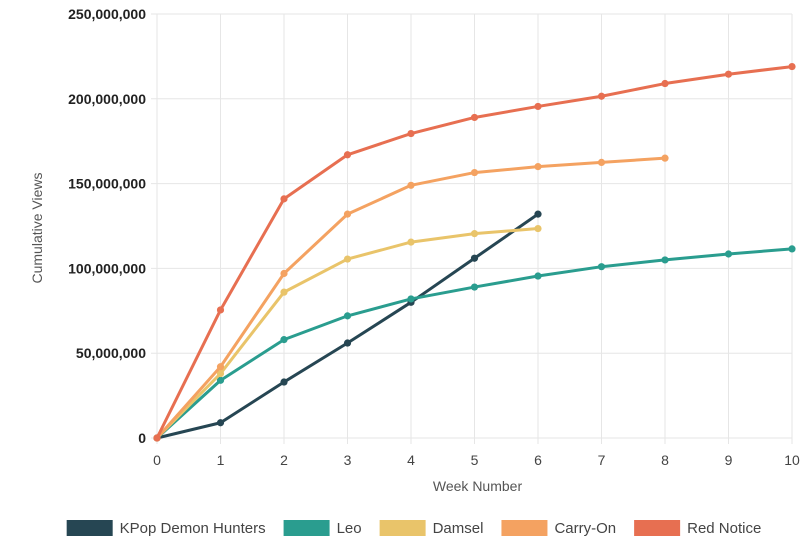  What do you see at coordinates (724, 528) in the screenshot?
I see `legend-label: Red Notice` at bounding box center [724, 528].